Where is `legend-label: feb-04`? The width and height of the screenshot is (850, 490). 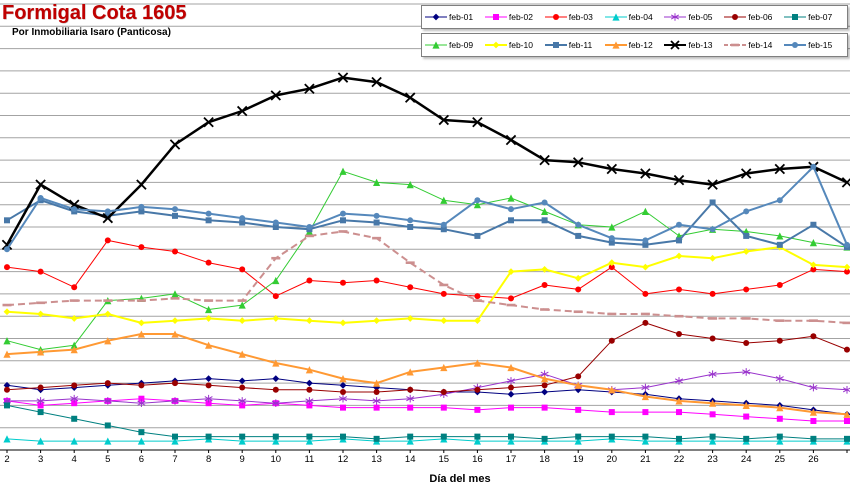
legend-label: feb-04 is located at coordinates (640, 17).